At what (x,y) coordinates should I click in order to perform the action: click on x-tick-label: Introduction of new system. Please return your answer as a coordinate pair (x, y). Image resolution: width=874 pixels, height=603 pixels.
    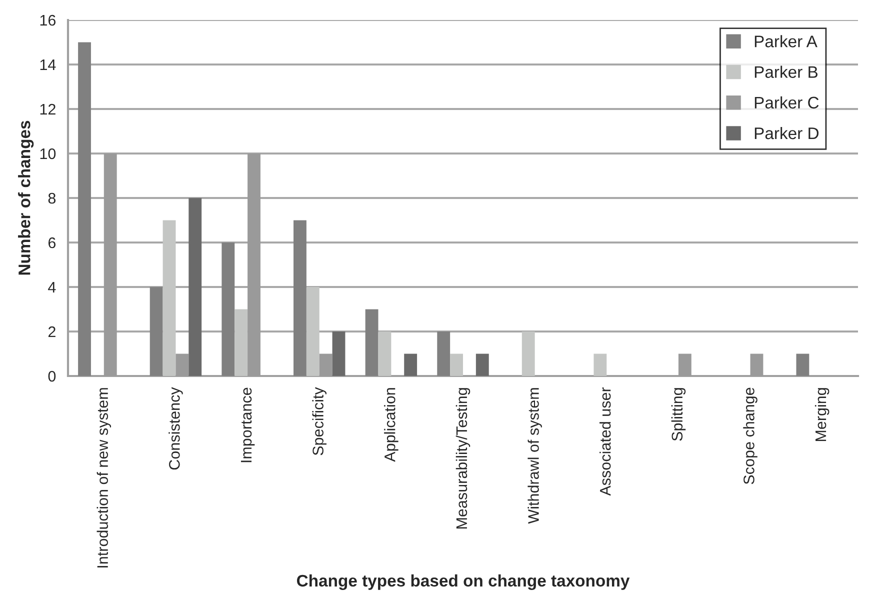
    Looking at the image, I should click on (104, 478).